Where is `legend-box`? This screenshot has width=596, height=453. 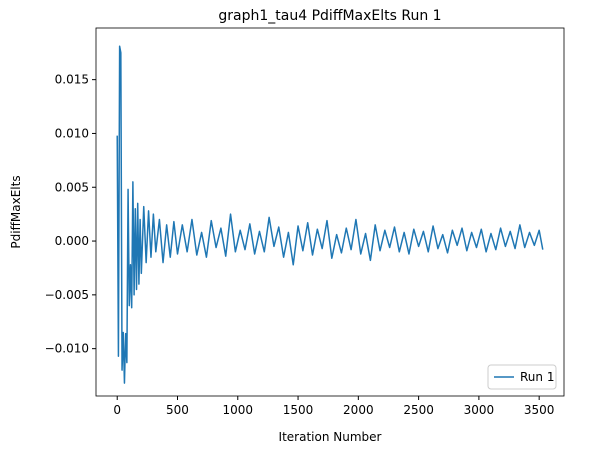 legend-box is located at coordinates (522, 377).